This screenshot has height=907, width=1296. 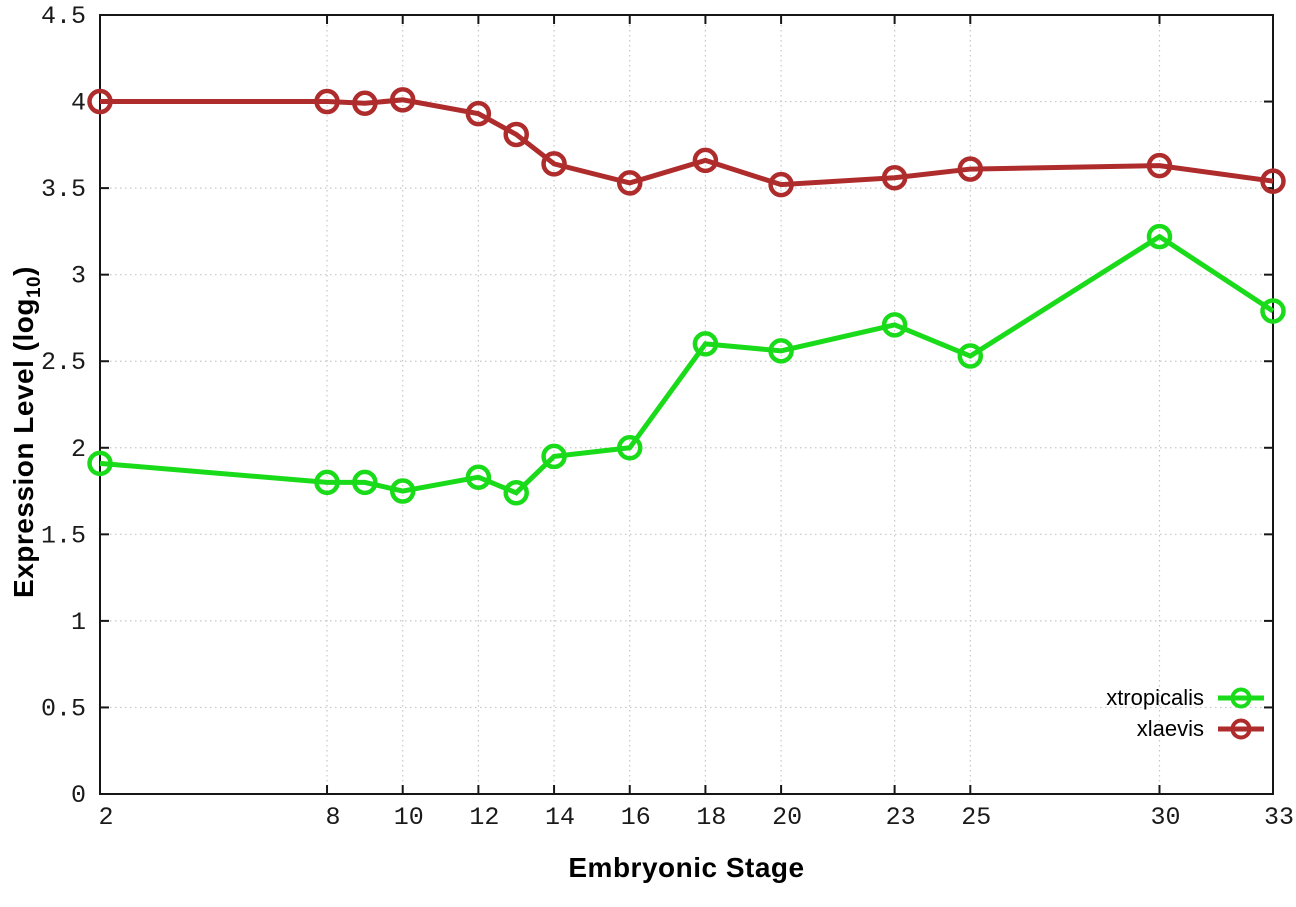 What do you see at coordinates (78, 276) in the screenshot?
I see `y-tick-label: 3` at bounding box center [78, 276].